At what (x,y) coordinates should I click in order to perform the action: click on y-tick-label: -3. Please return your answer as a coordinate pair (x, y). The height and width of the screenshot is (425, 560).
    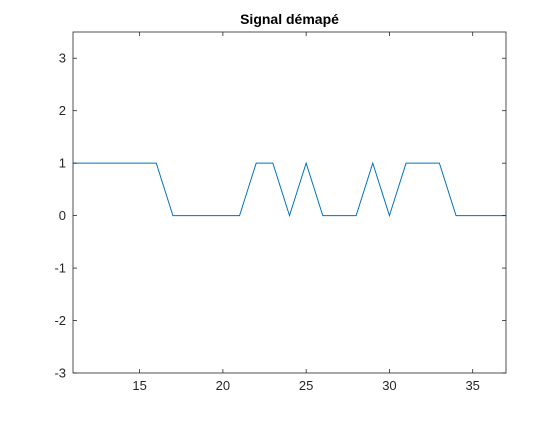
    Looking at the image, I should click on (60, 373).